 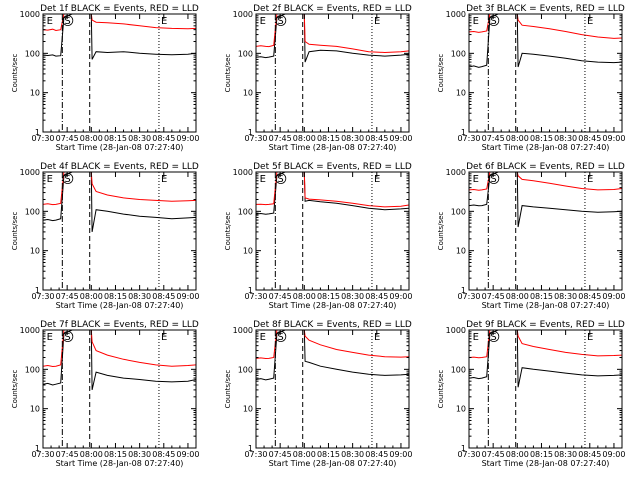 I want to click on chart-title: Det 6f BLACK = Events, RED = LLD, so click(x=545, y=167).